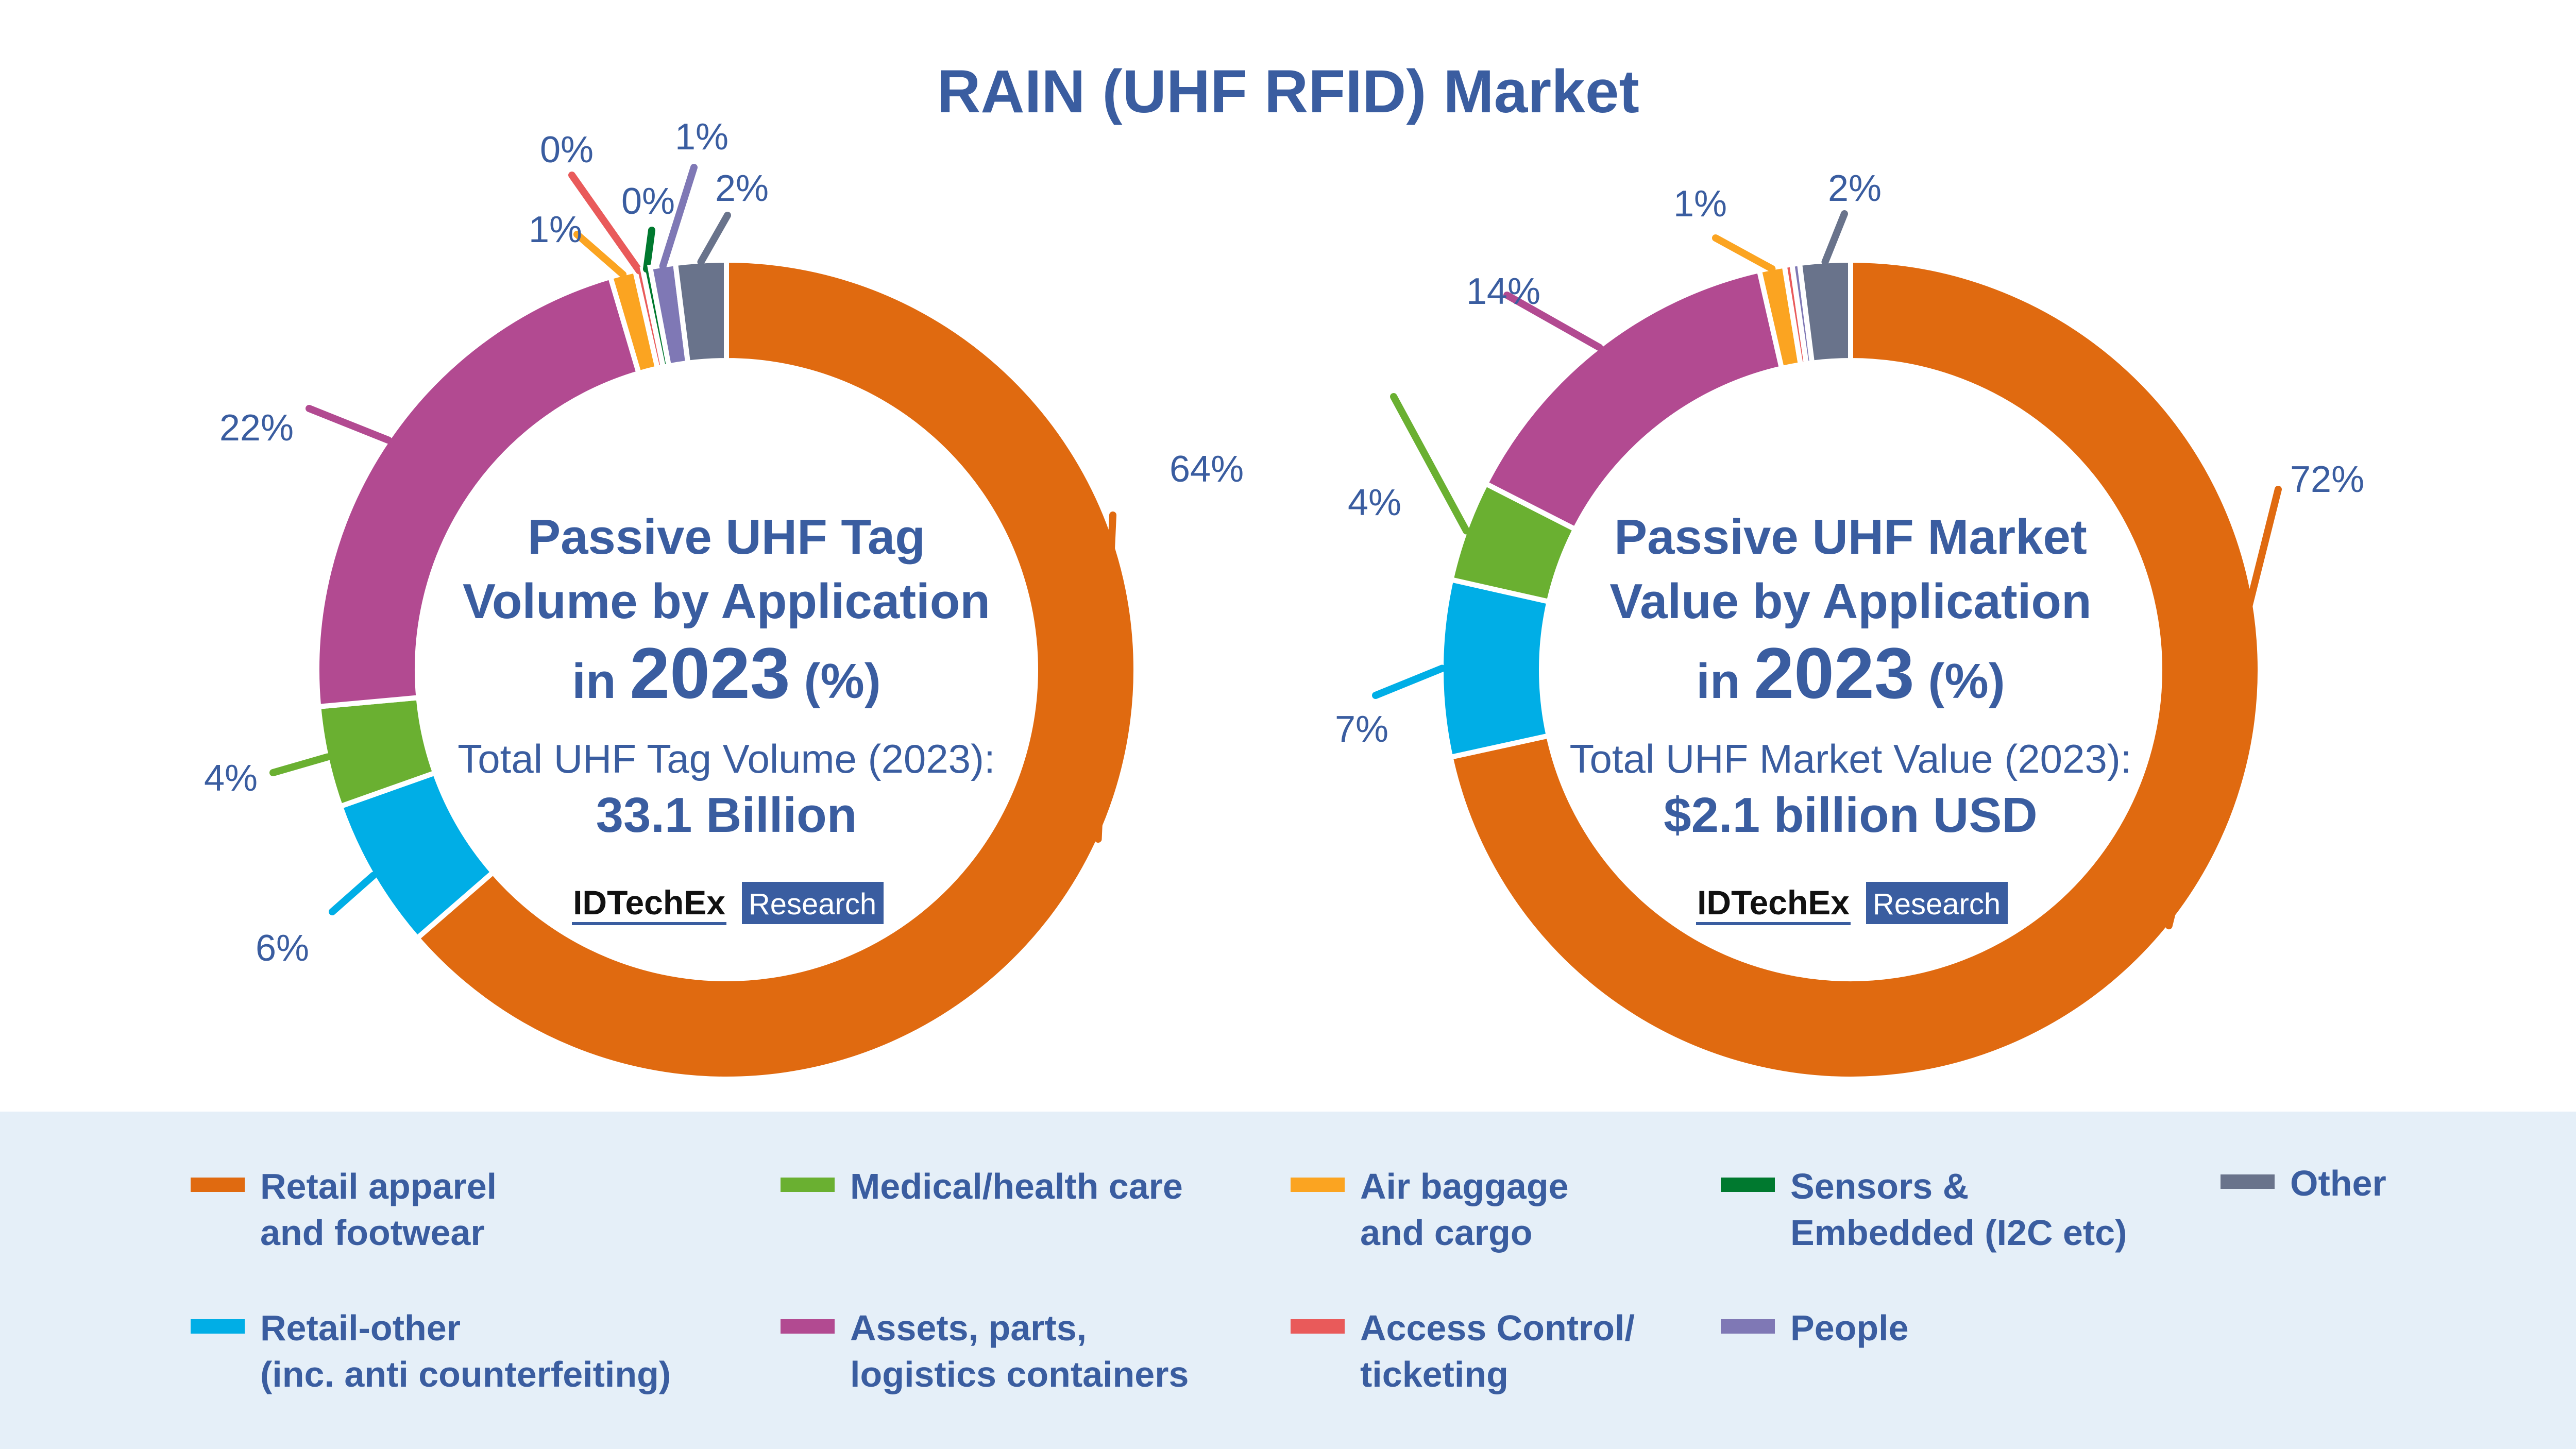  What do you see at coordinates (282, 948) in the screenshot?
I see `data-label-retail-other: 6%` at bounding box center [282, 948].